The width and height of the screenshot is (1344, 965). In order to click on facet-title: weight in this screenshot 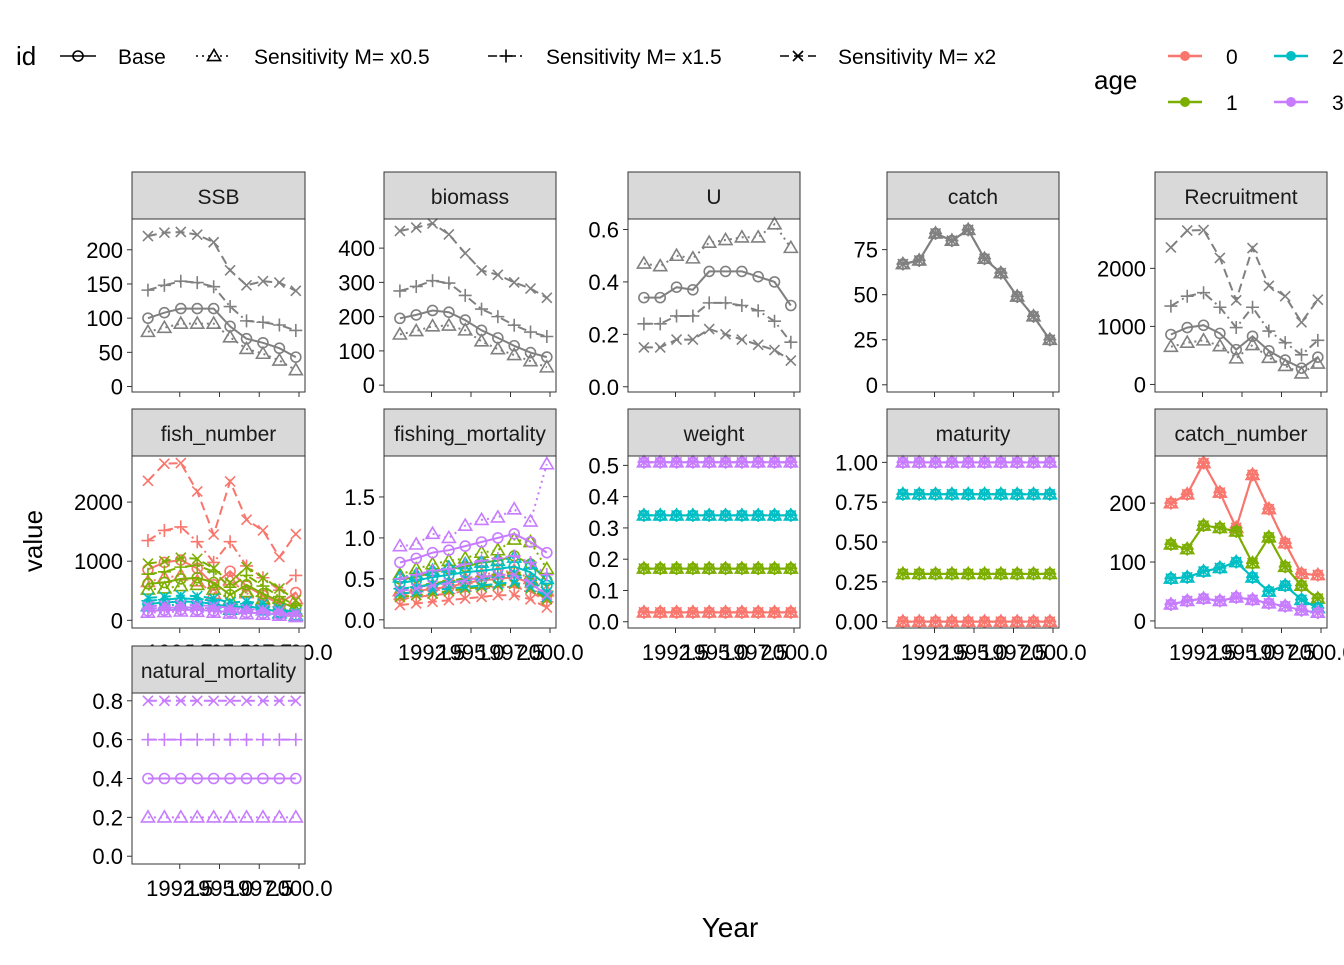, I will do `click(714, 434)`.